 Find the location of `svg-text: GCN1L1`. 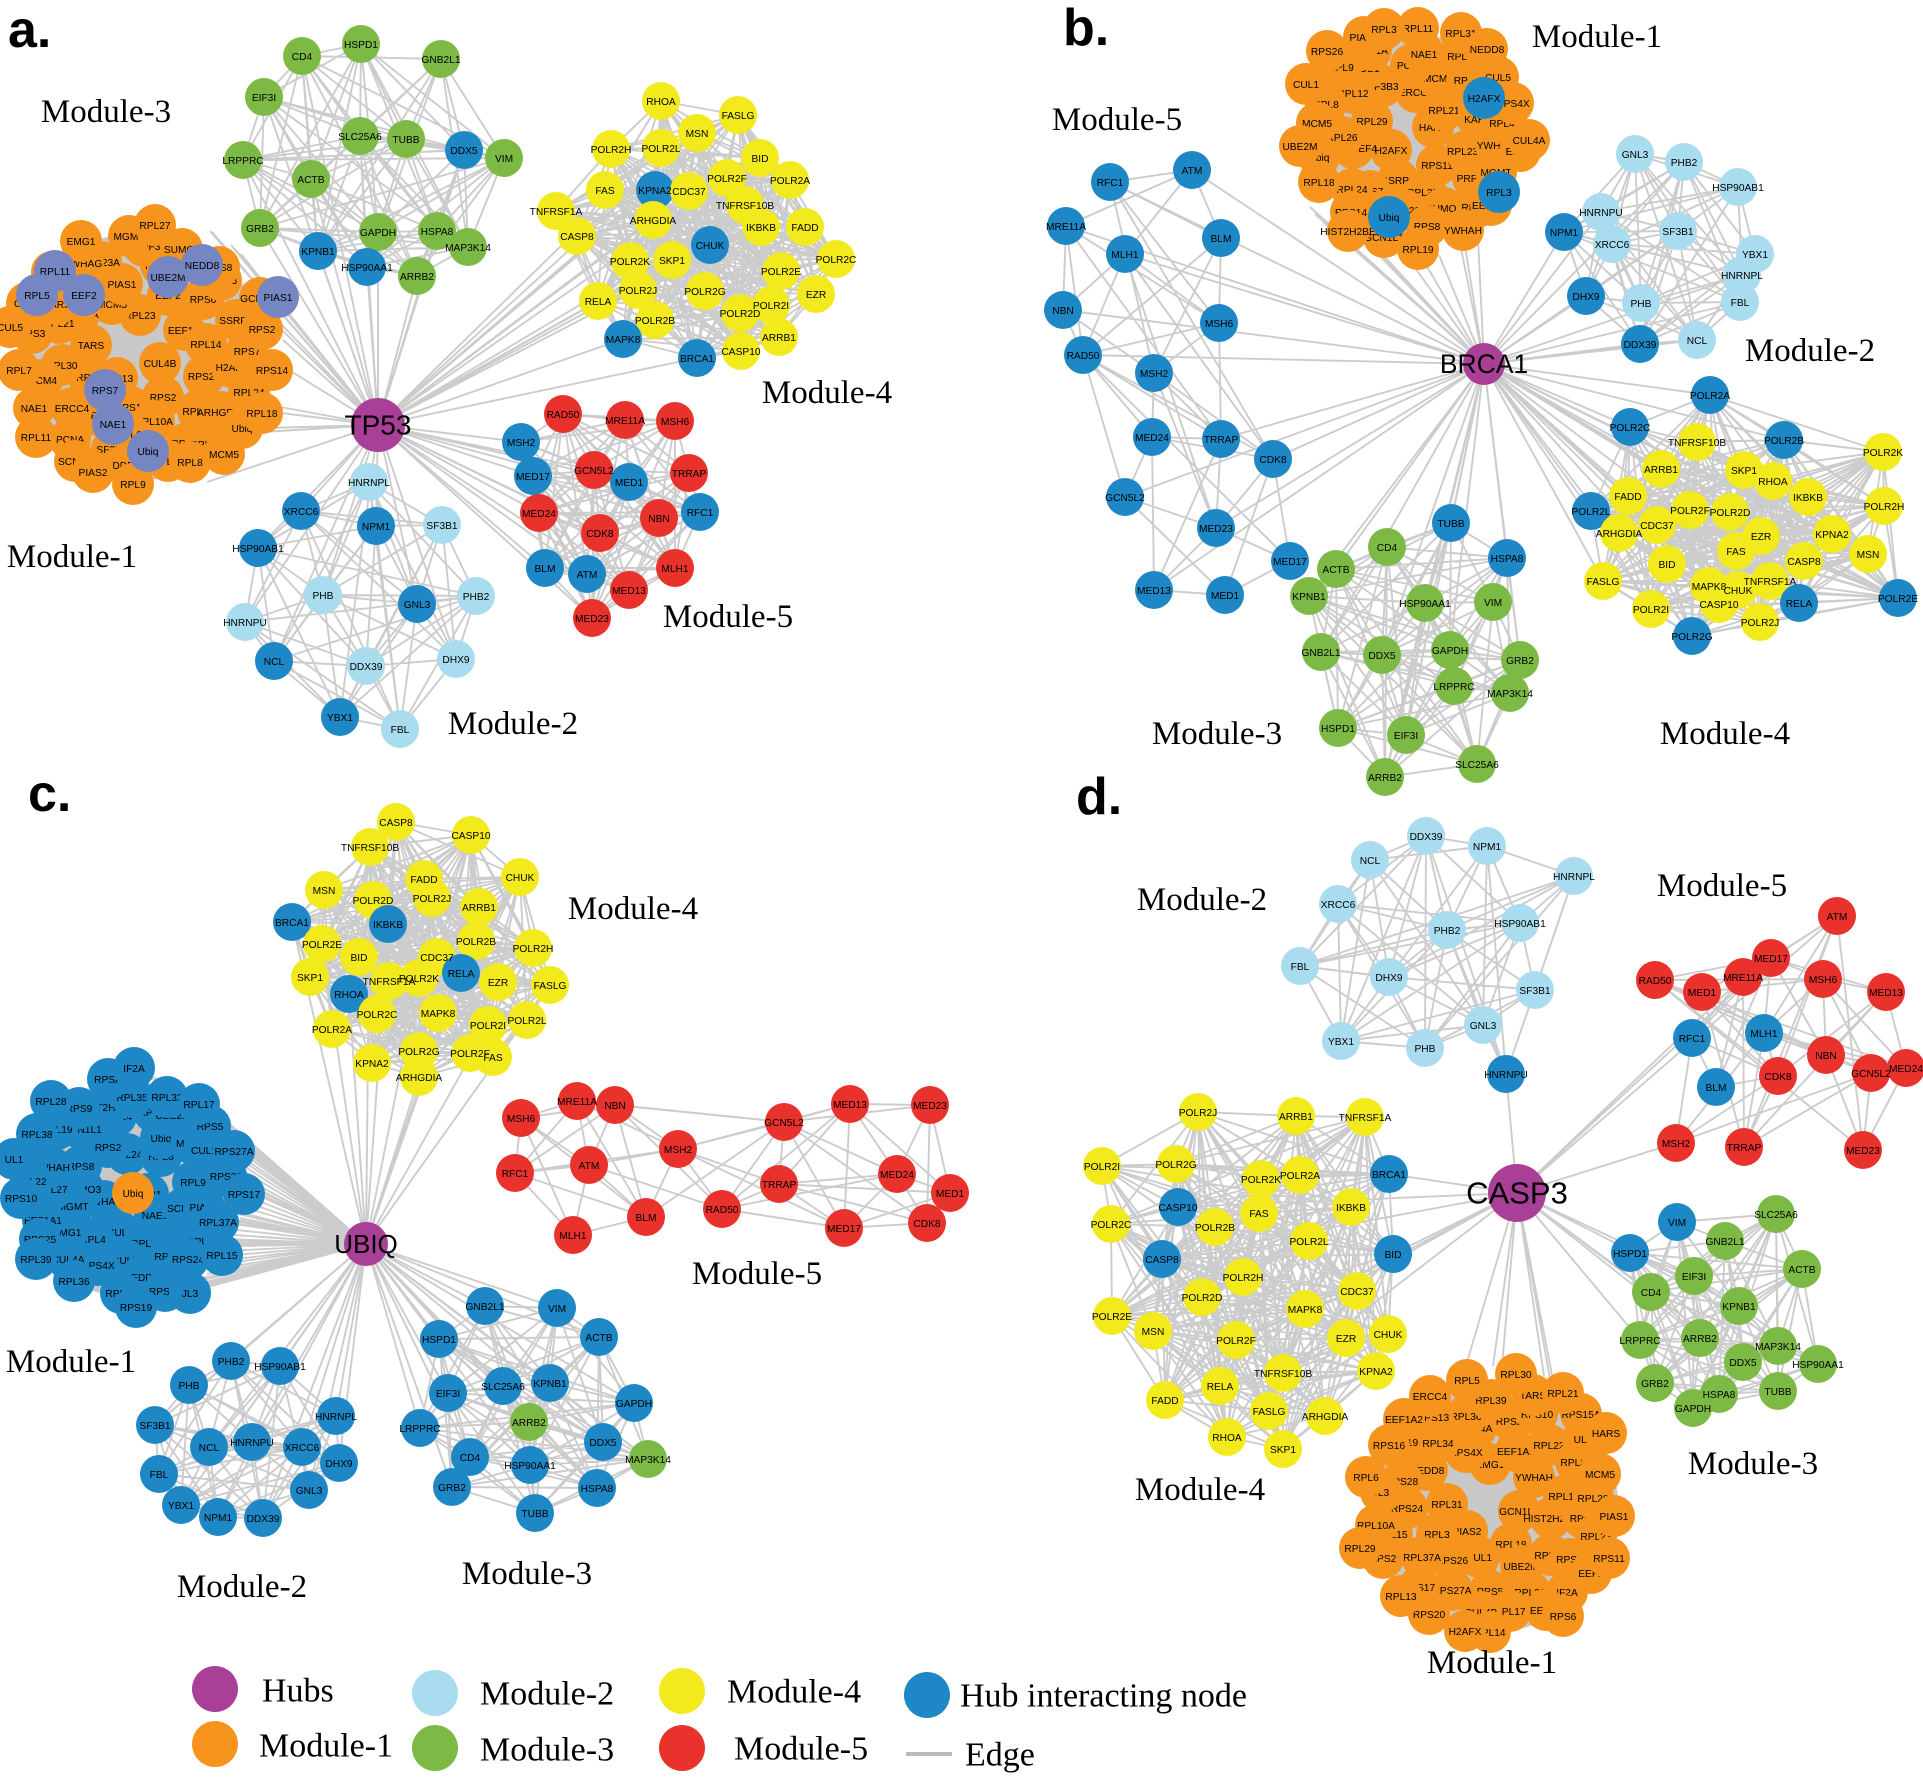

svg-text: GCN1L1 is located at coordinates (1384, 238).